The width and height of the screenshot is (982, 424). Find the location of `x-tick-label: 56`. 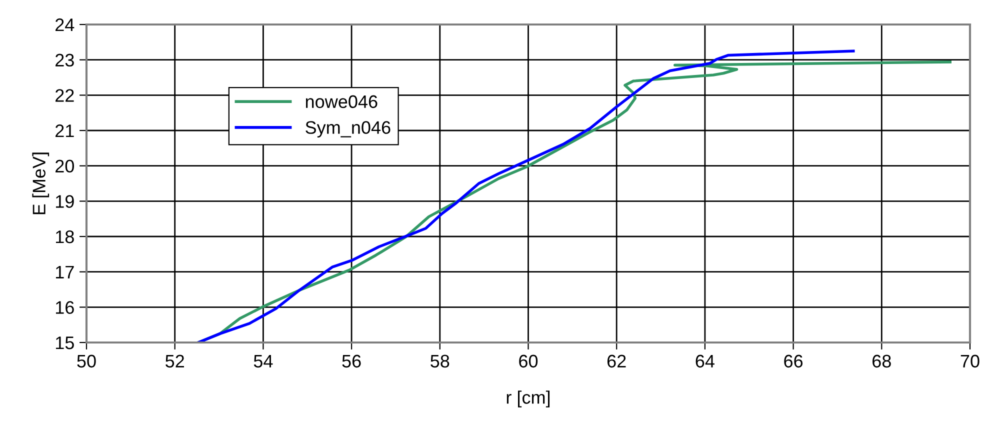

x-tick-label: 56 is located at coordinates (351, 361).